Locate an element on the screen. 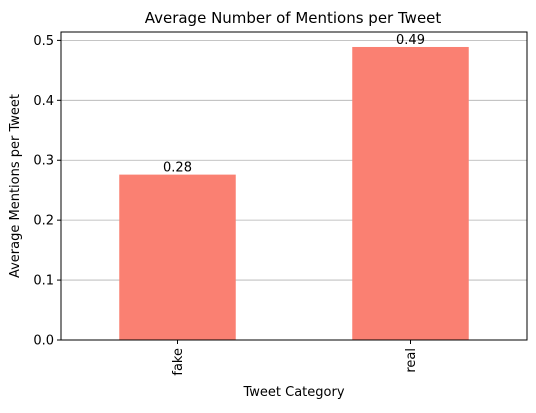 The image size is (536, 413). x-tick-label-real: real is located at coordinates (411, 360).